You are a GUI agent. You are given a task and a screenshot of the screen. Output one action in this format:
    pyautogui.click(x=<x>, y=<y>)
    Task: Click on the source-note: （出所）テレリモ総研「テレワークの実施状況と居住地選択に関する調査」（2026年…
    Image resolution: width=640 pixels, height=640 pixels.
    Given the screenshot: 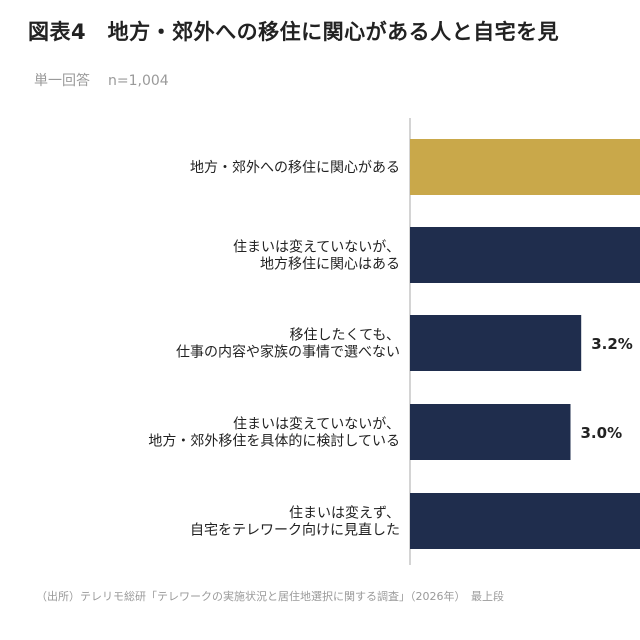 What is the action you would take?
    pyautogui.click(x=270, y=596)
    